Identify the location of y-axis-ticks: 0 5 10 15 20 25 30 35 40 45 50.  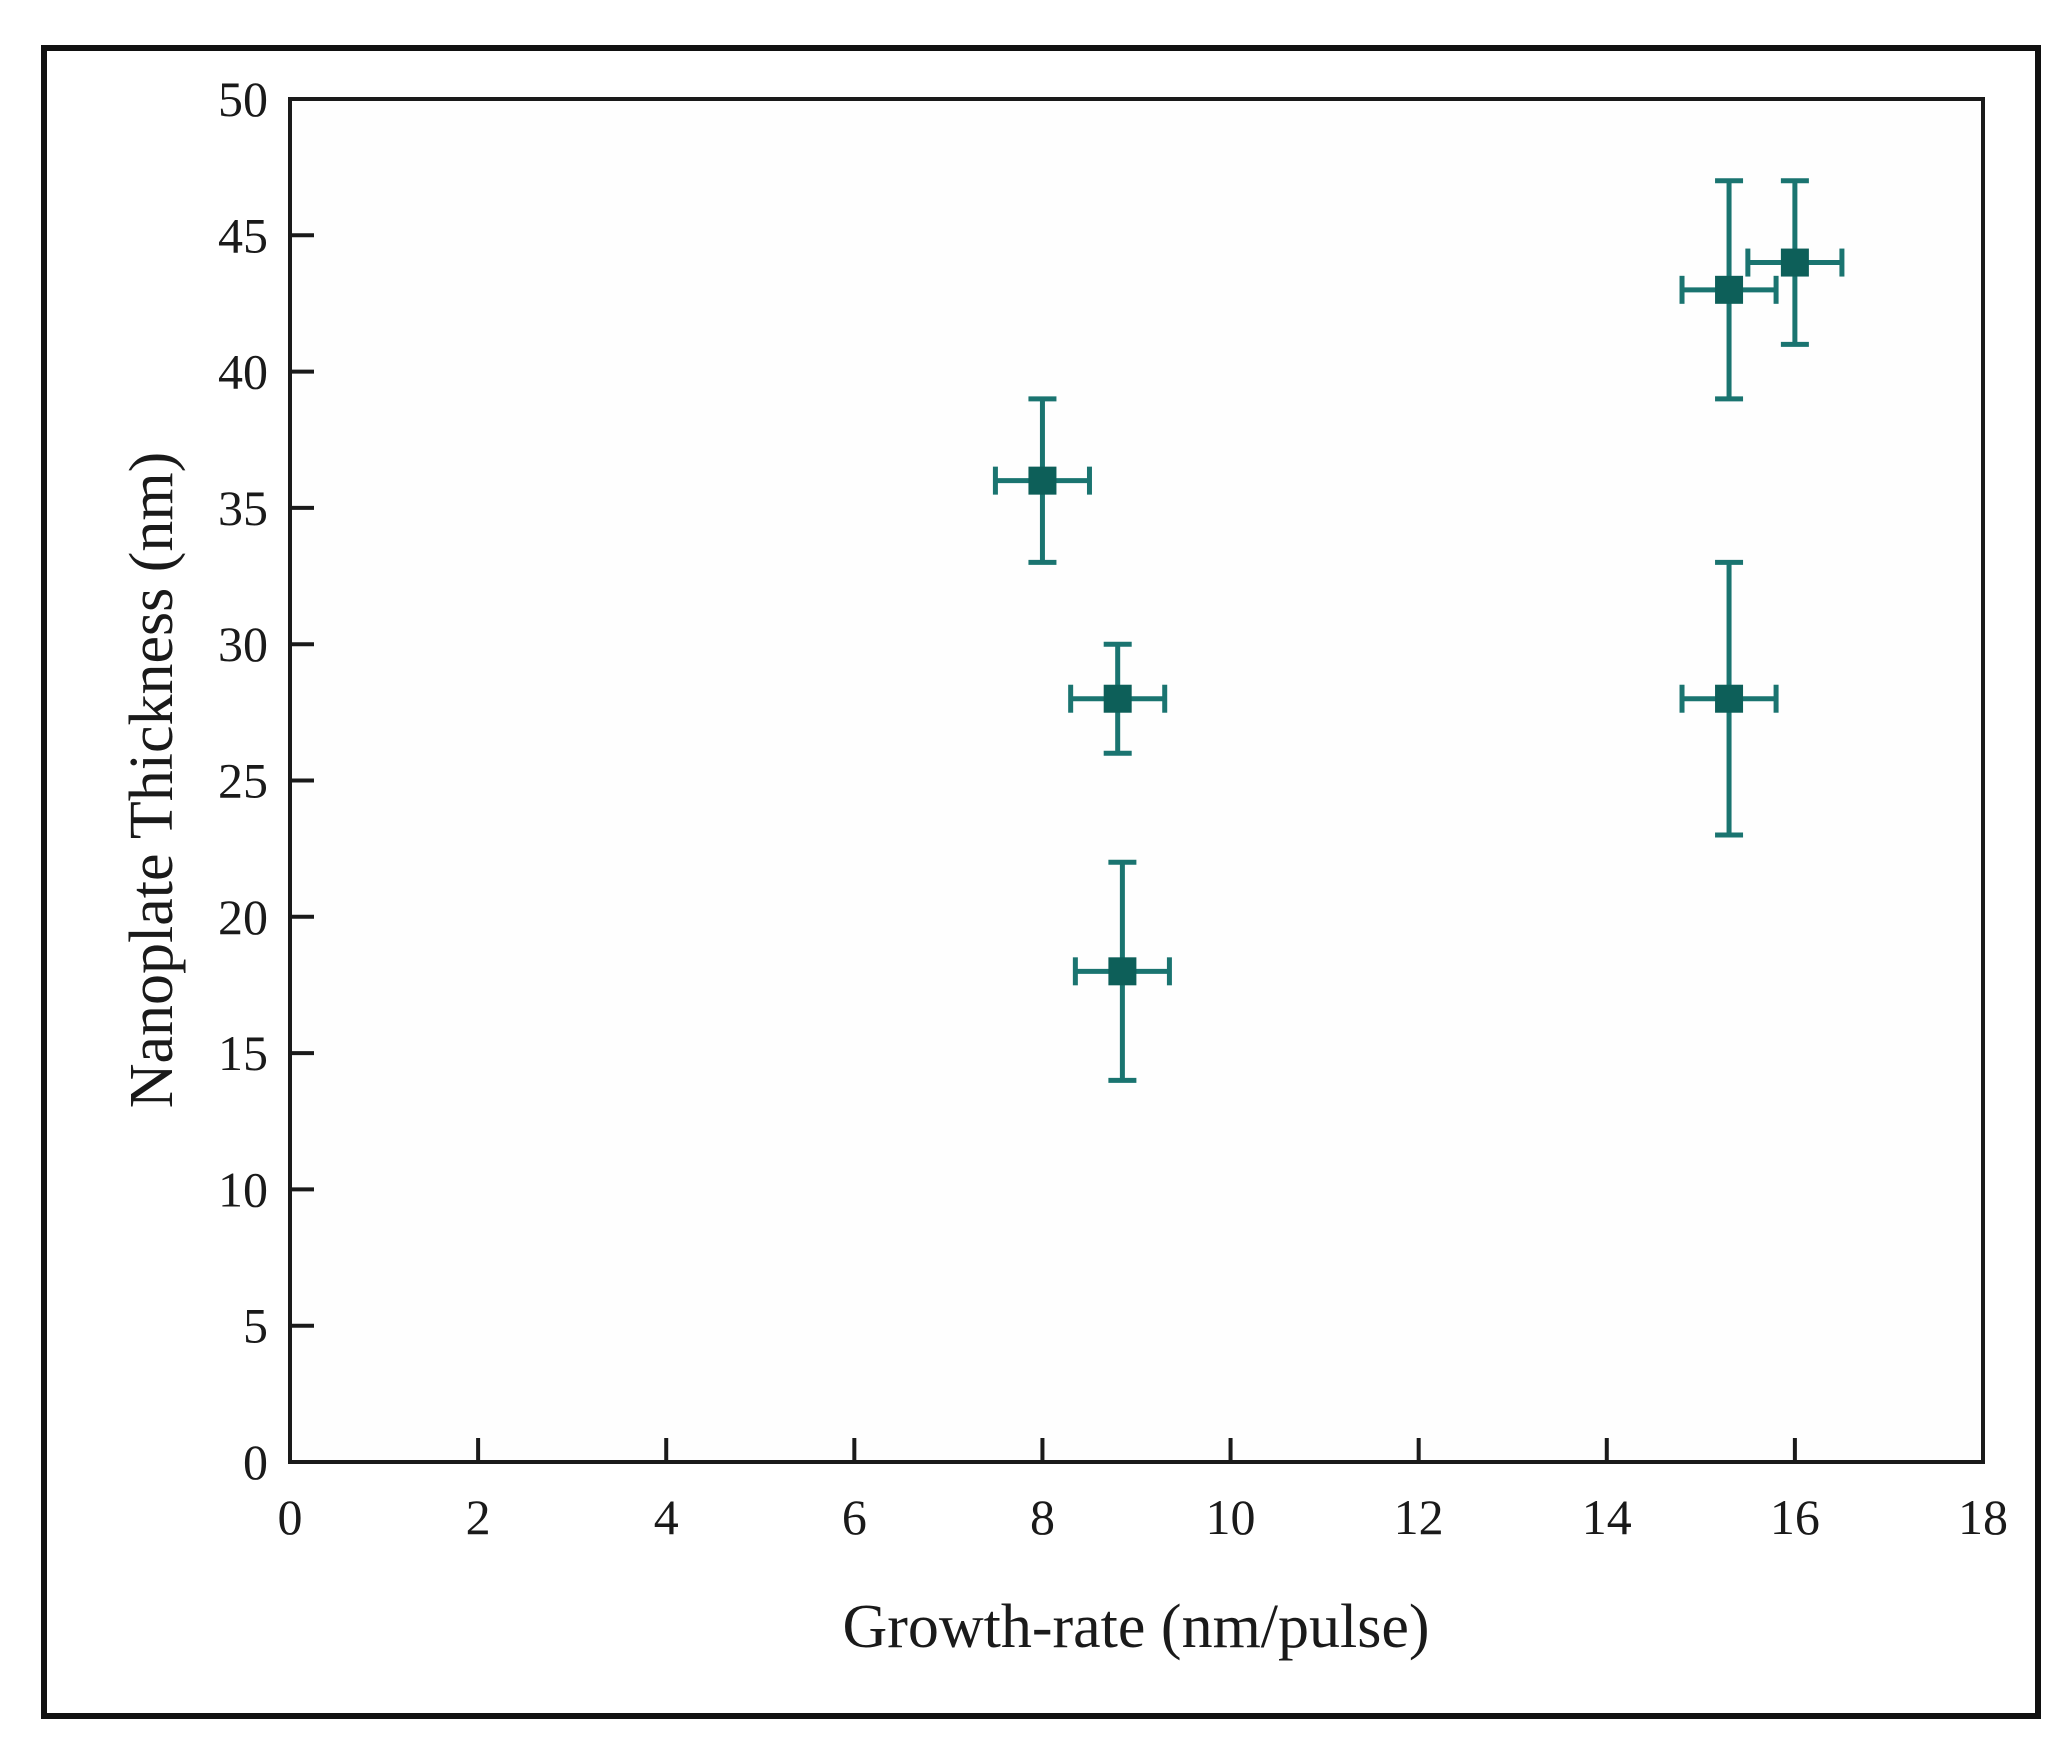
(266, 780).